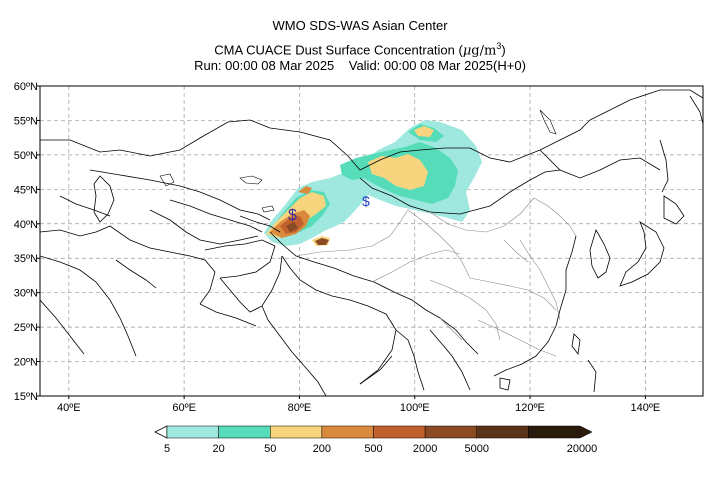  What do you see at coordinates (475, 145) in the screenshot?
I see `border-russia-mongolia` at bounding box center [475, 145].